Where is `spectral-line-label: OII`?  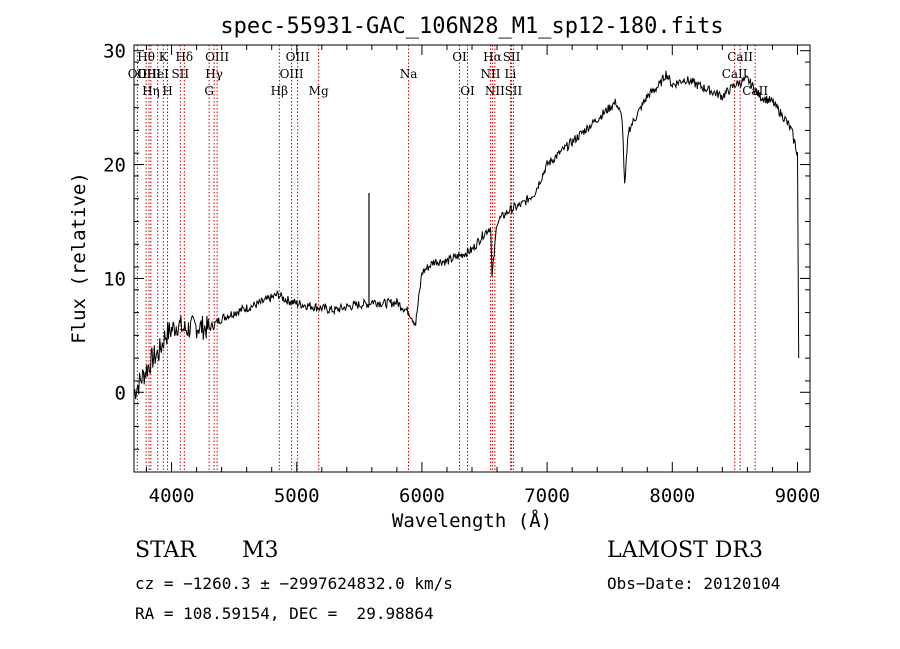 spectral-line-label: OII is located at coordinates (138, 74).